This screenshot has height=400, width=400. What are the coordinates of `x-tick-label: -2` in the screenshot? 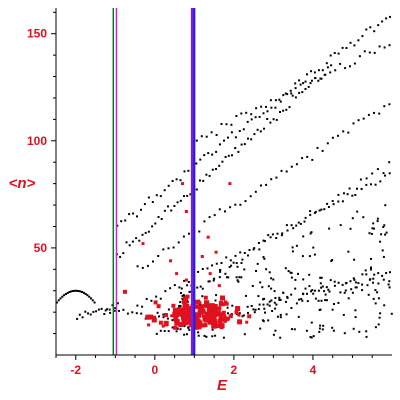 It's located at (75, 370).